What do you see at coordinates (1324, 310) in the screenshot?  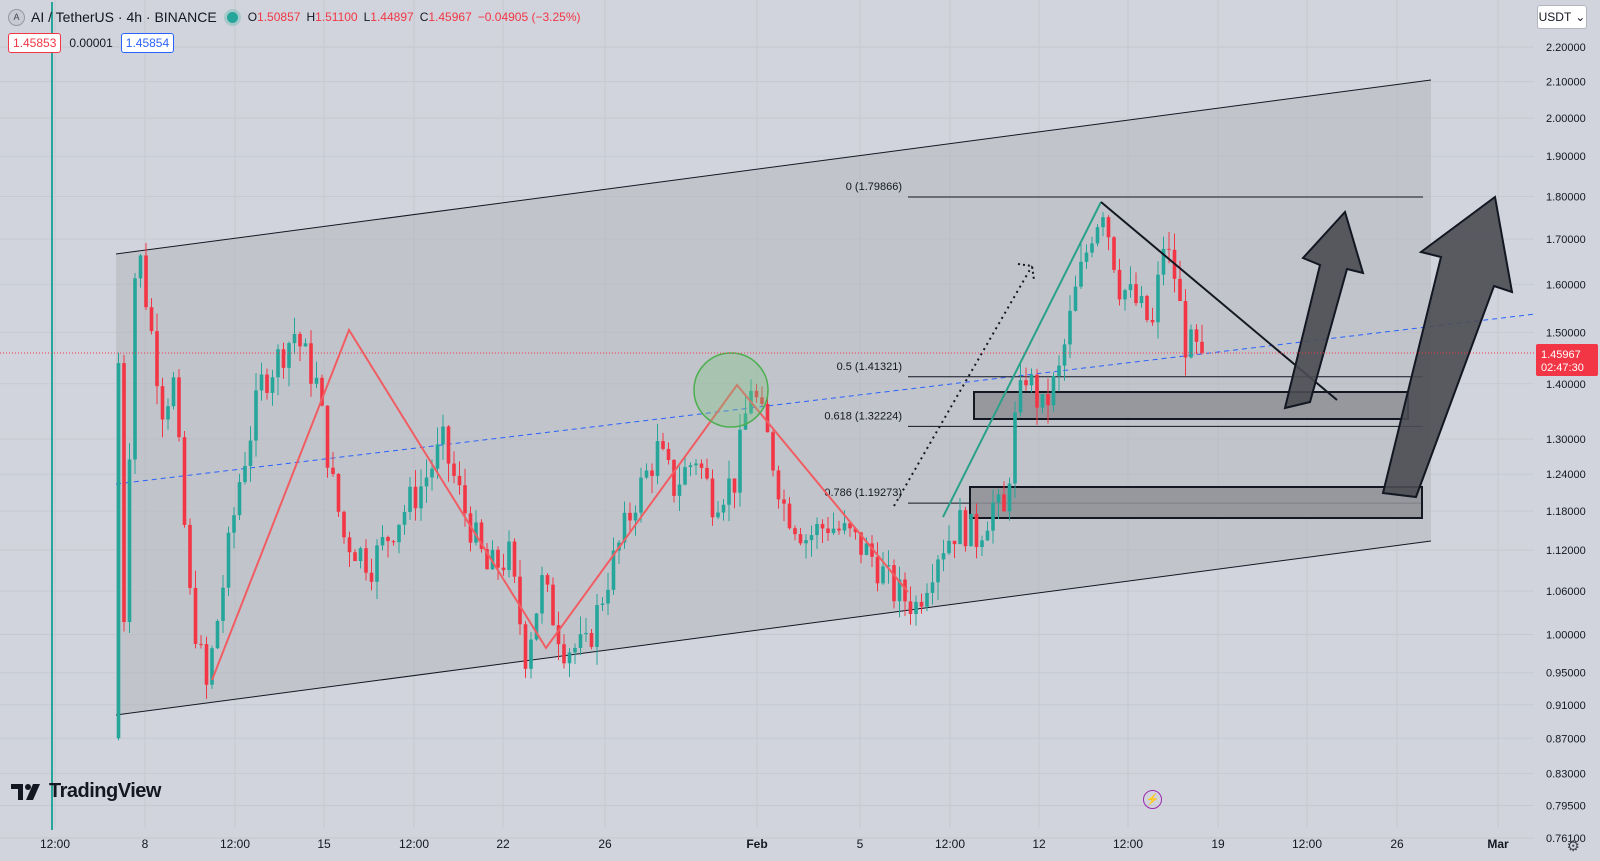 I see `bullish-arrow-small` at bounding box center [1324, 310].